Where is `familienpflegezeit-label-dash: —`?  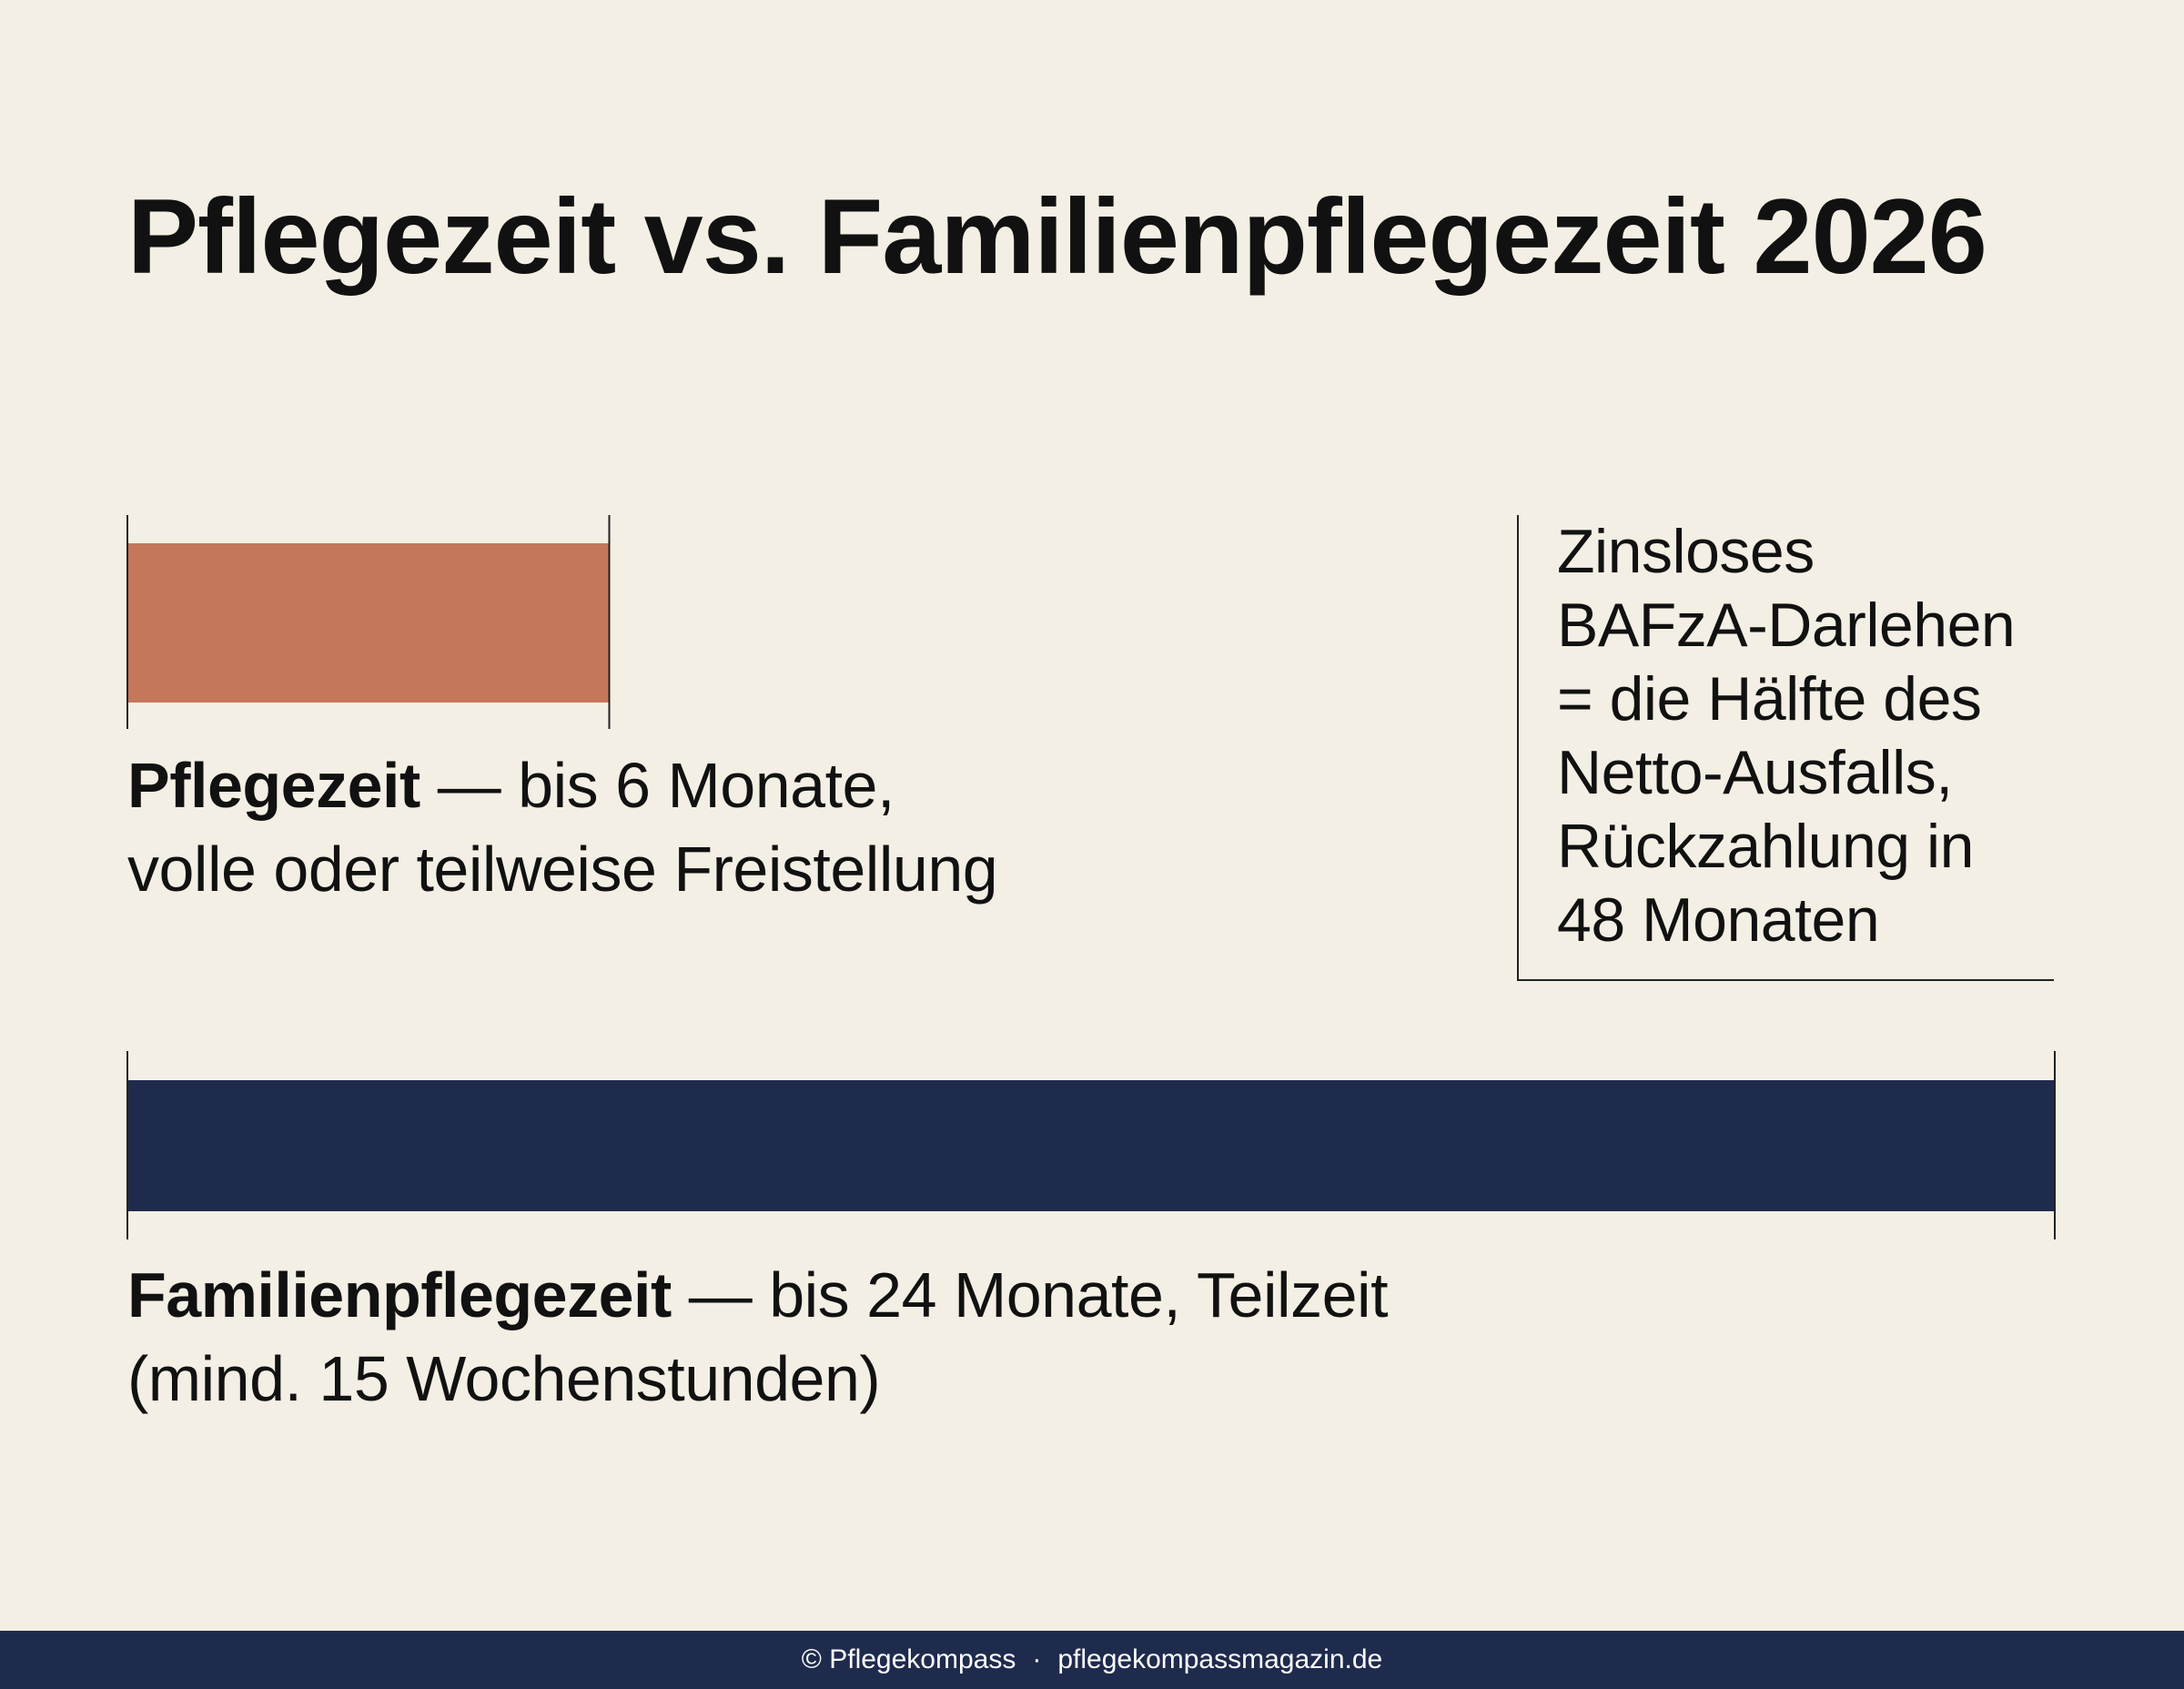 familienpflegezeit-label-dash: — is located at coordinates (721, 1294).